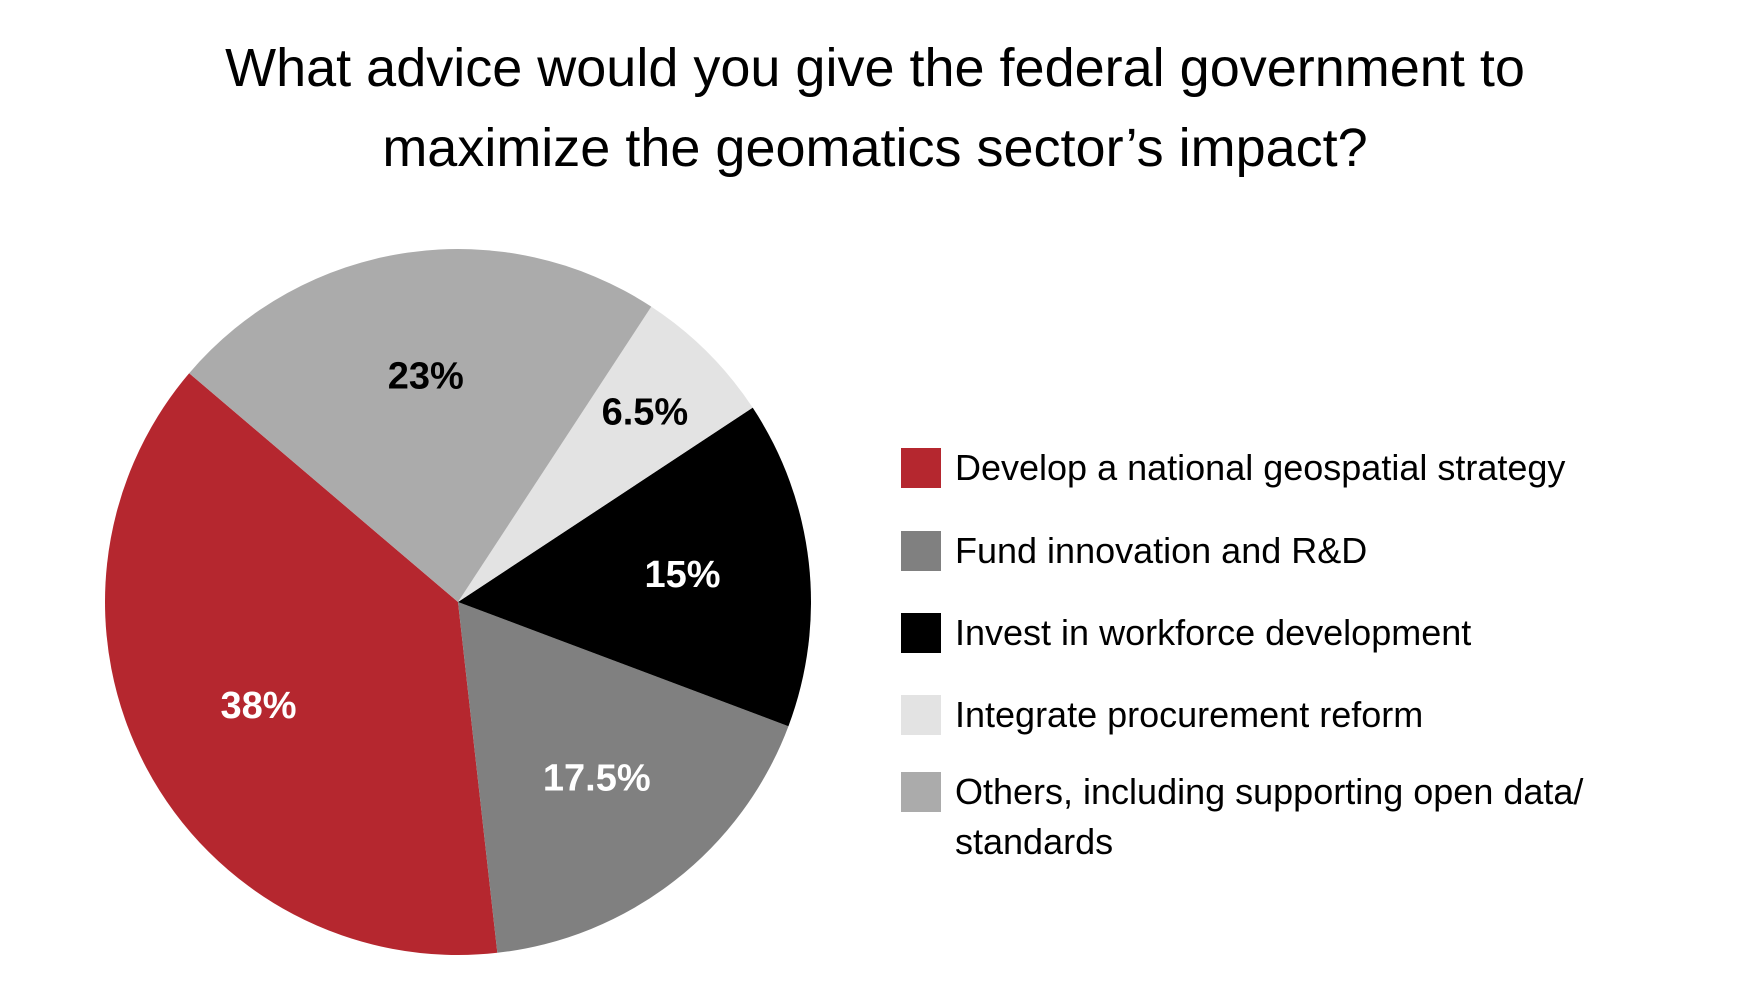 This screenshot has height=982, width=1750. I want to click on legend-label: Develop a national geospatial strategy, so click(1260, 467).